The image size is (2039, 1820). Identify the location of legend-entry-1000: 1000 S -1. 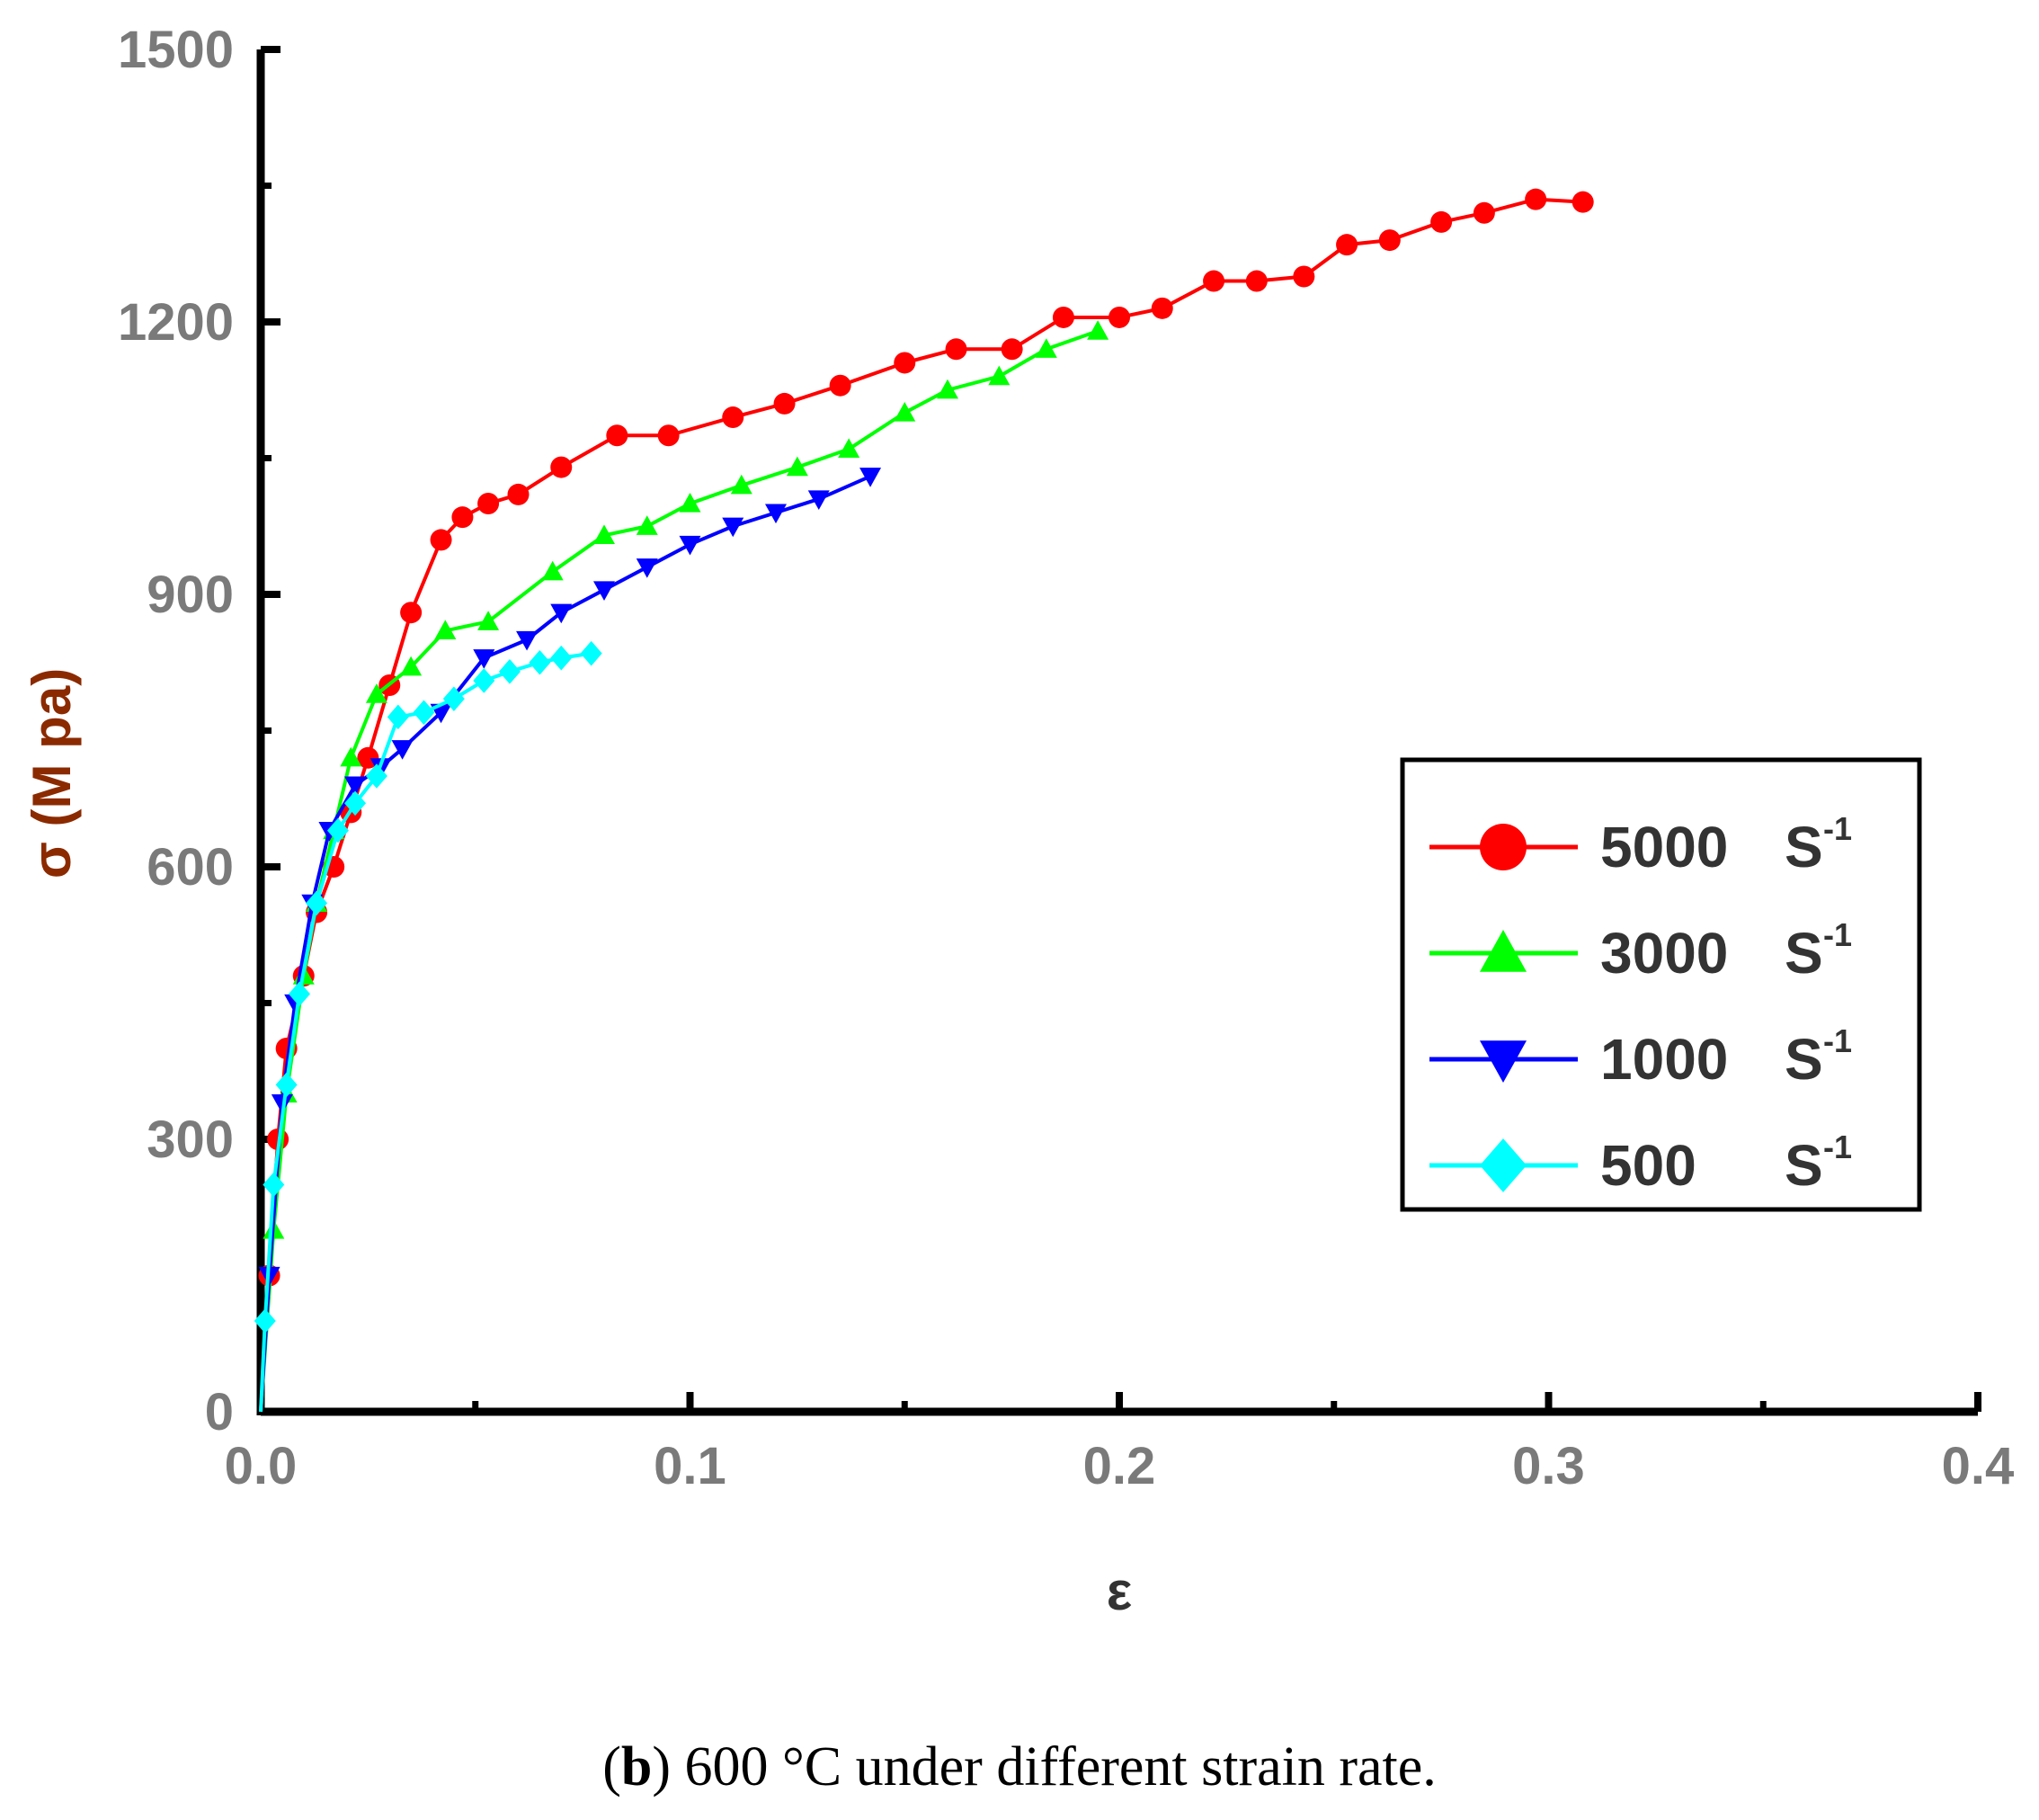
(1640, 1057).